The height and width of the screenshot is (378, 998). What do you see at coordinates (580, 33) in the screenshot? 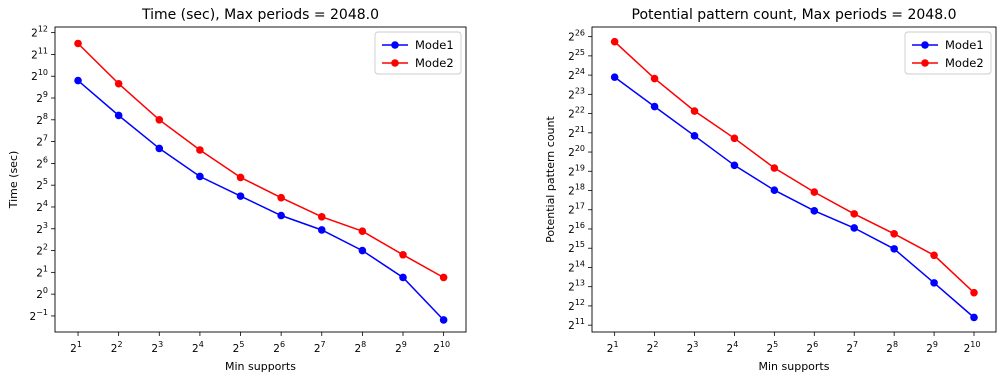
I see `y-tick-label-exp: 26` at bounding box center [580, 33].